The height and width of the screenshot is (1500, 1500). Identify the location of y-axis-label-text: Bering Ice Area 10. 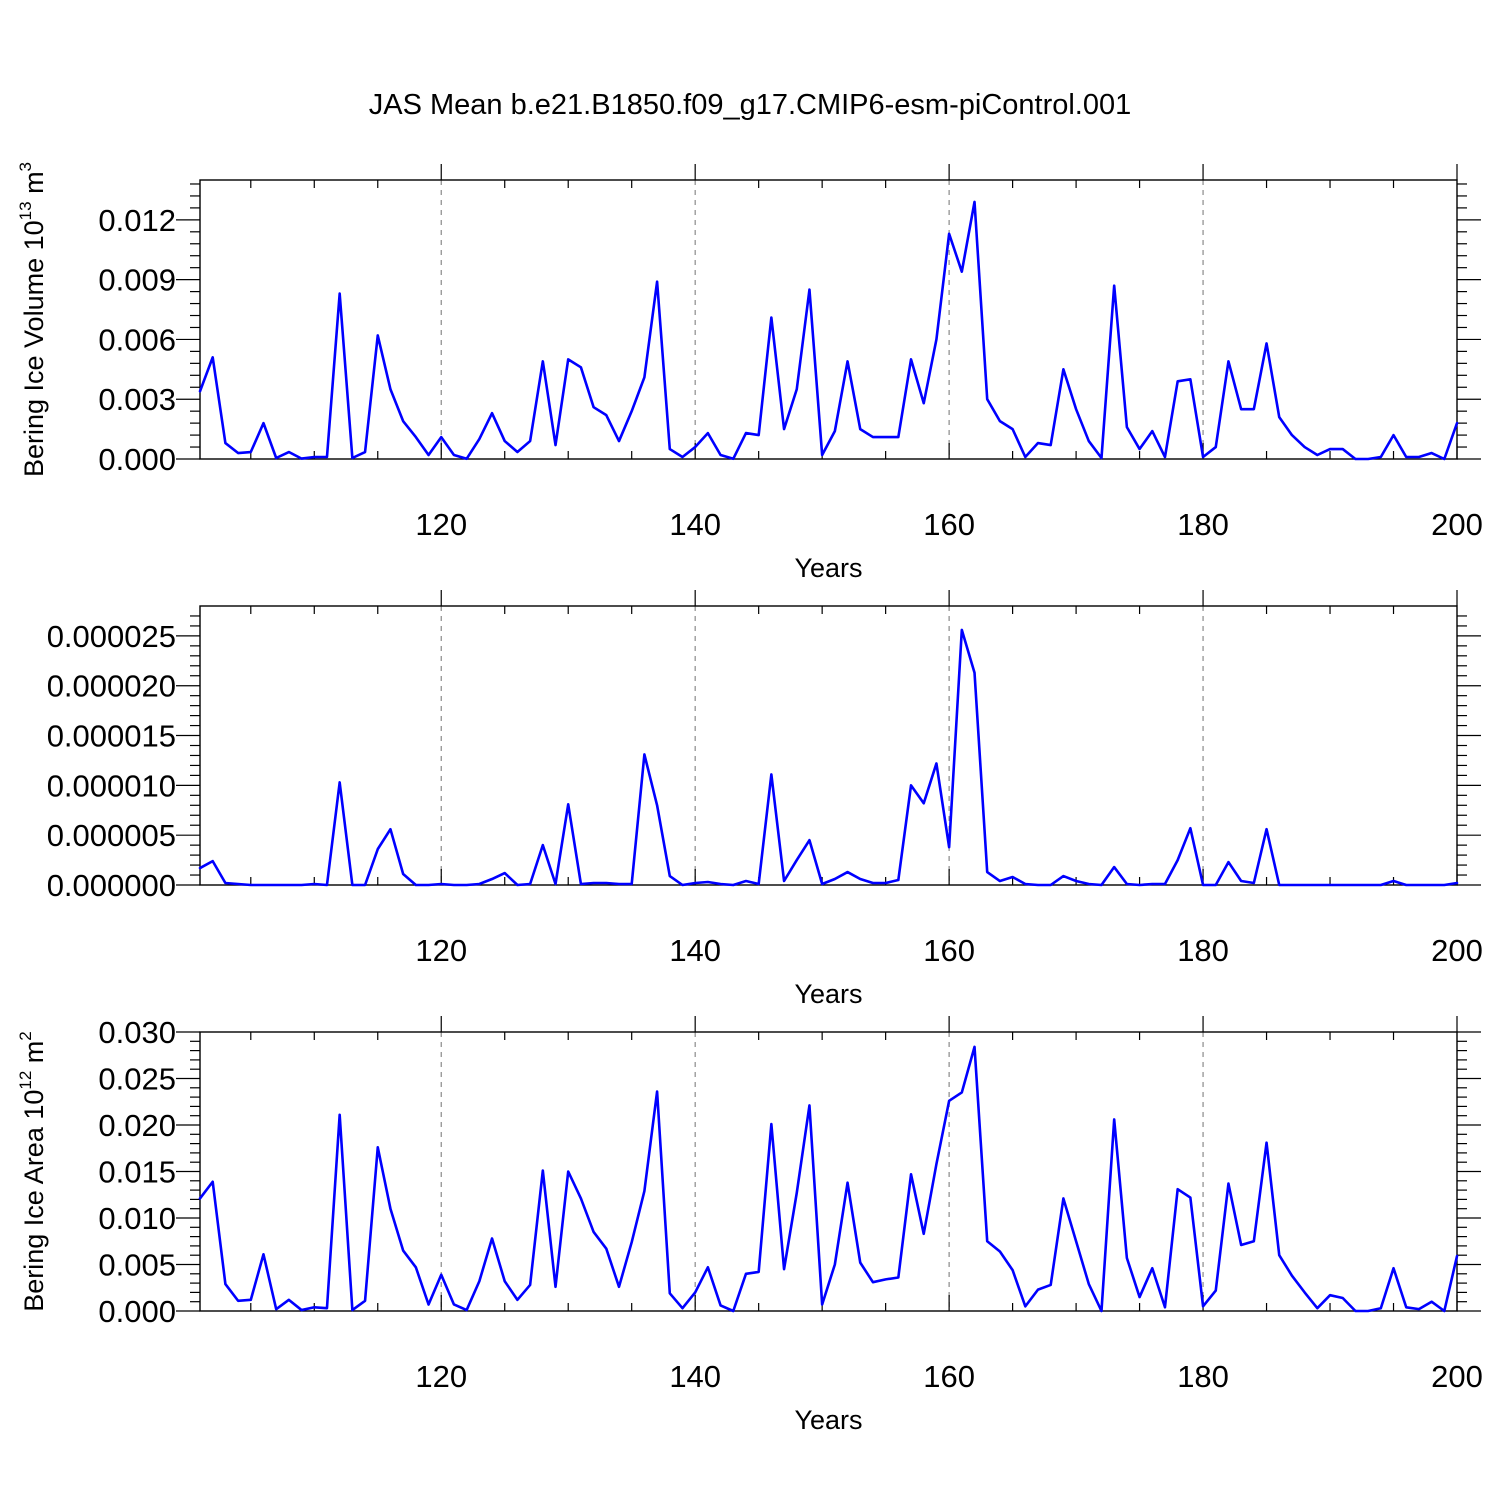
(34, 1201).